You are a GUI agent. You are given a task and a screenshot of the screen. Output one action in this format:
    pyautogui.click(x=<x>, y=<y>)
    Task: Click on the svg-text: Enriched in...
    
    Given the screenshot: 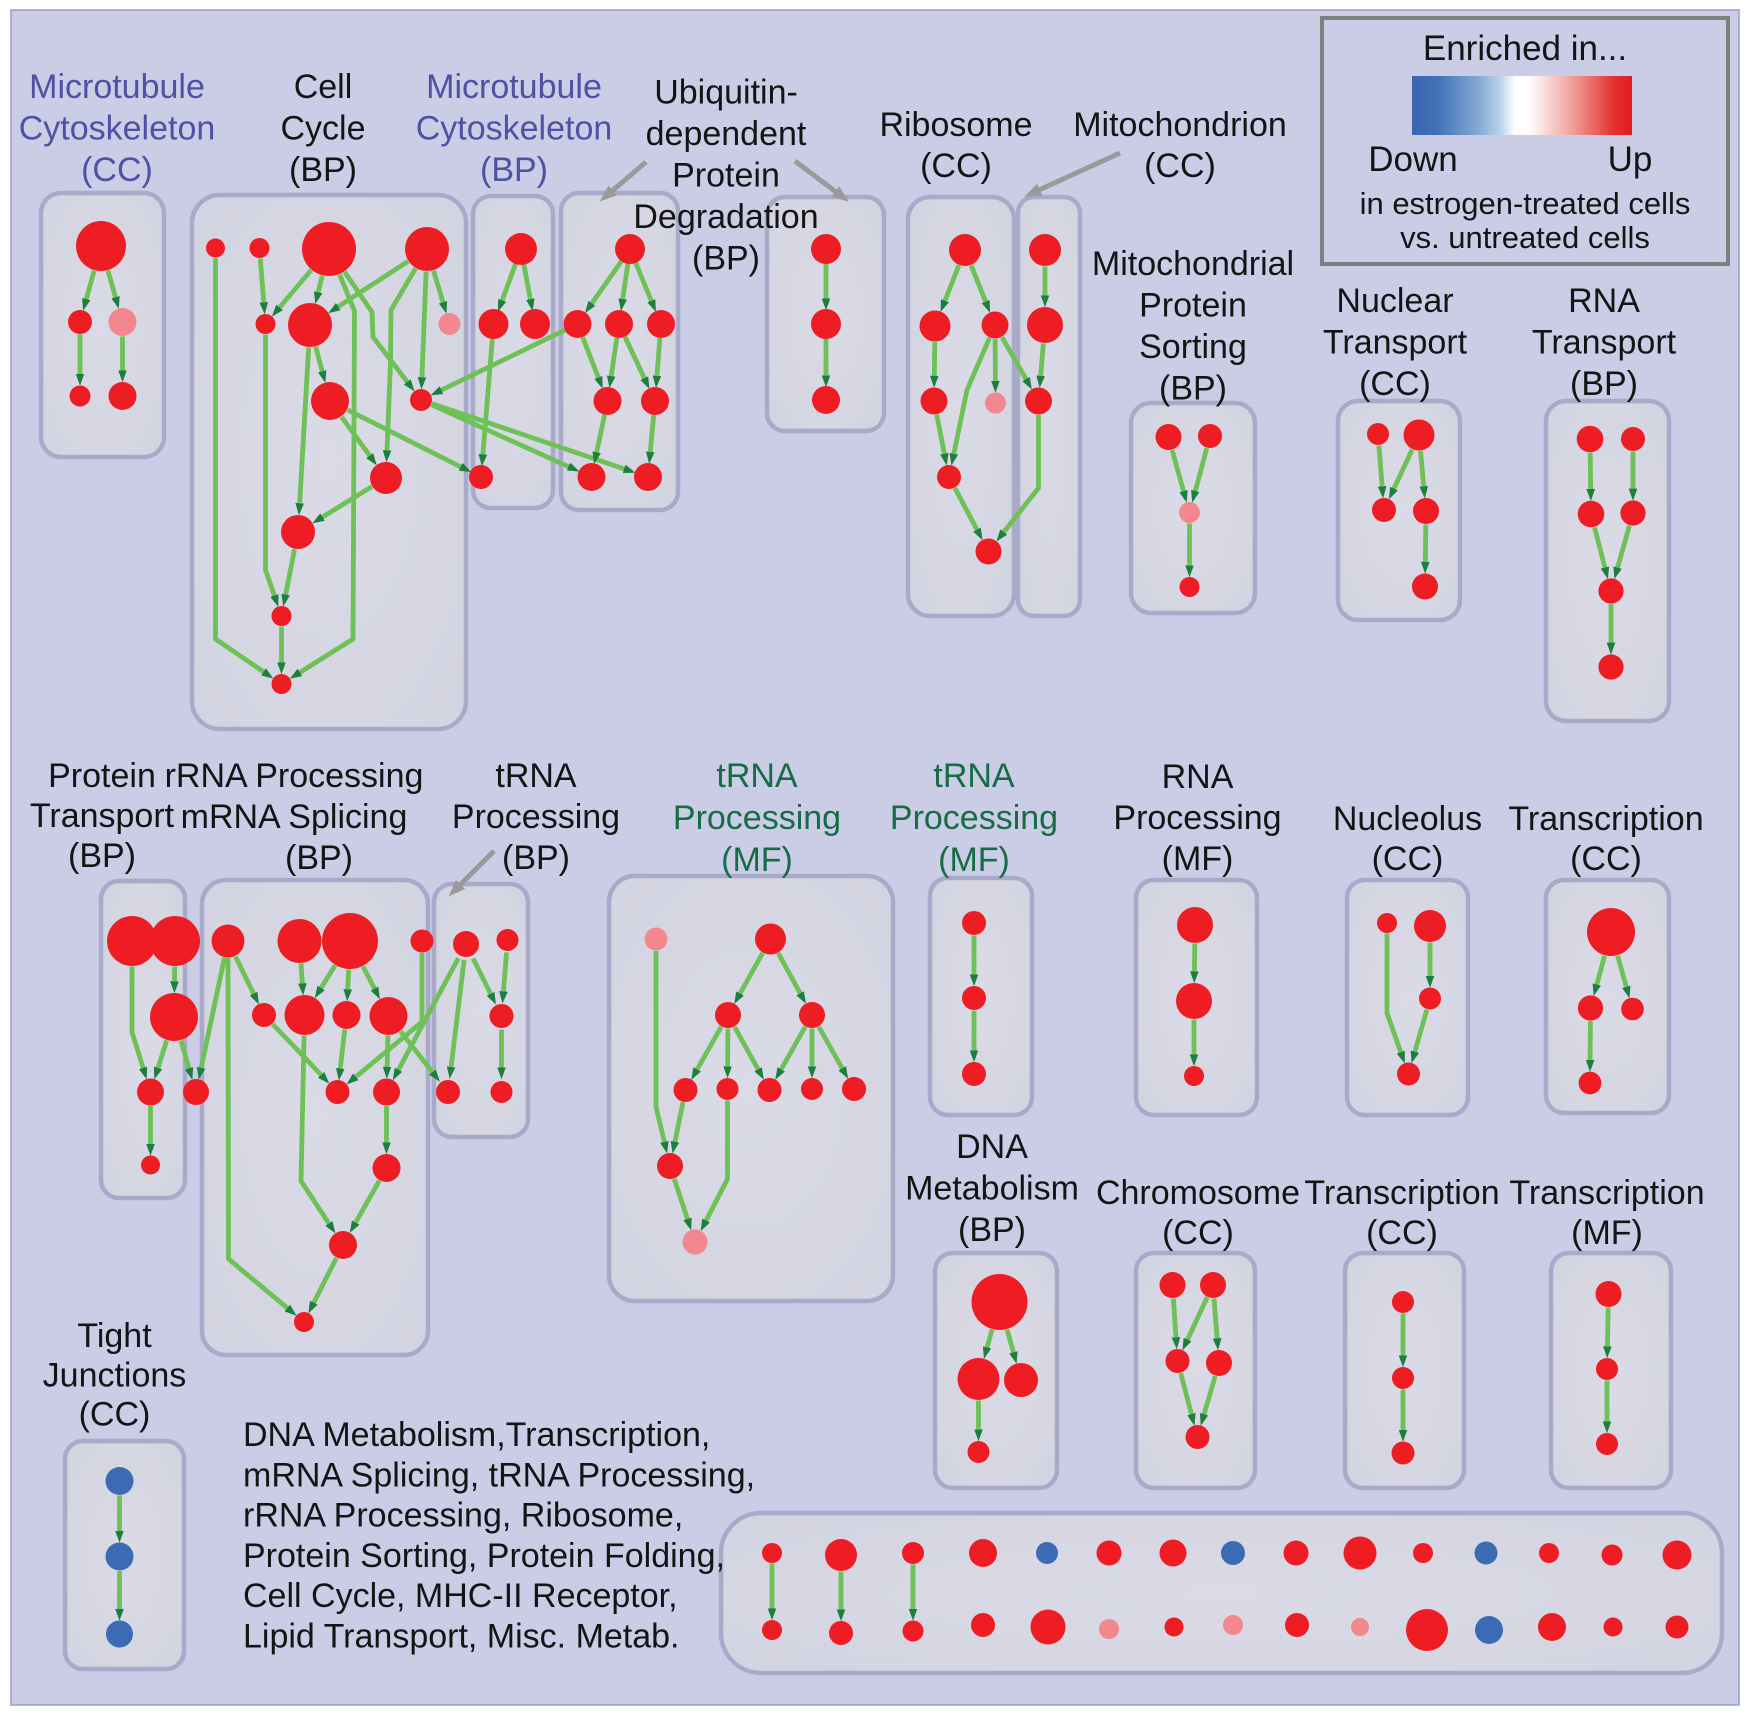 What is the action you would take?
    pyautogui.click(x=1525, y=48)
    